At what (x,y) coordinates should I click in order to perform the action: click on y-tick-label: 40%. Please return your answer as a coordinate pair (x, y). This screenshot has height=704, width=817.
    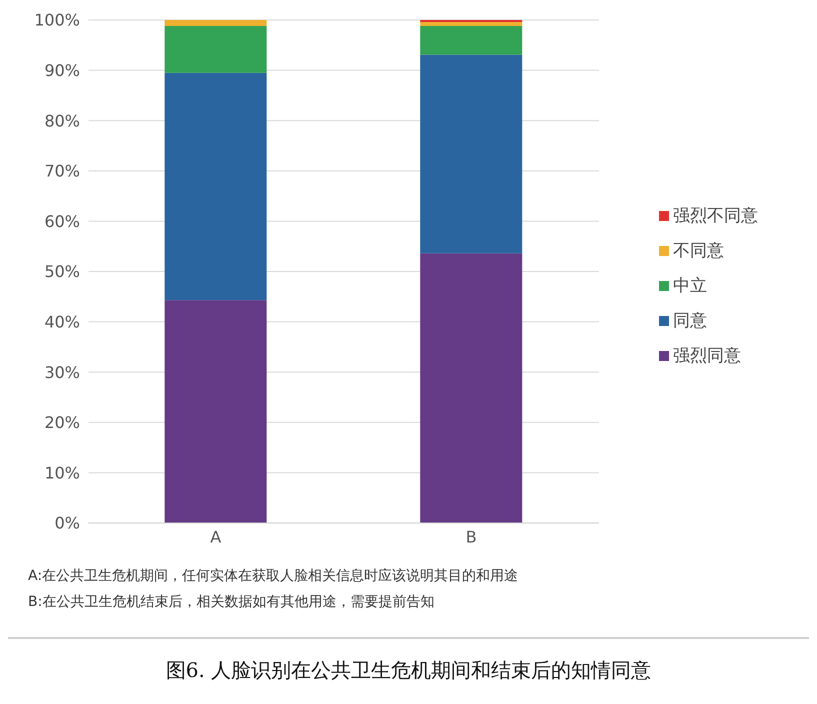
    Looking at the image, I should click on (62, 322).